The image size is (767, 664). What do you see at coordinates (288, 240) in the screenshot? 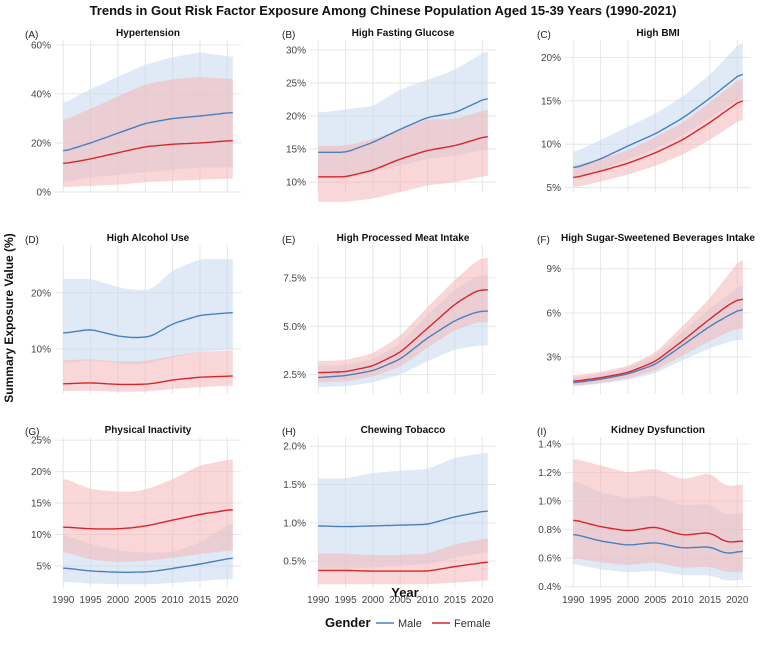
I see `panel-tag: (E)` at bounding box center [288, 240].